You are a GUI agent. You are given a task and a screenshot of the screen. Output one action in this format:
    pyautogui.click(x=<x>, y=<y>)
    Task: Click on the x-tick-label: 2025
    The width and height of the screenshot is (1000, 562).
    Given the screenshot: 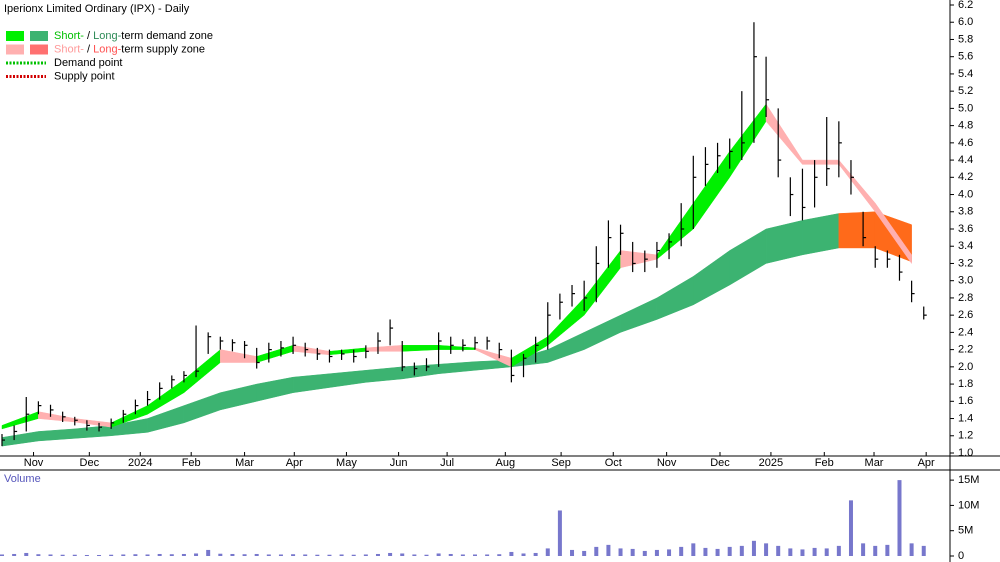 What is the action you would take?
    pyautogui.click(x=771, y=463)
    